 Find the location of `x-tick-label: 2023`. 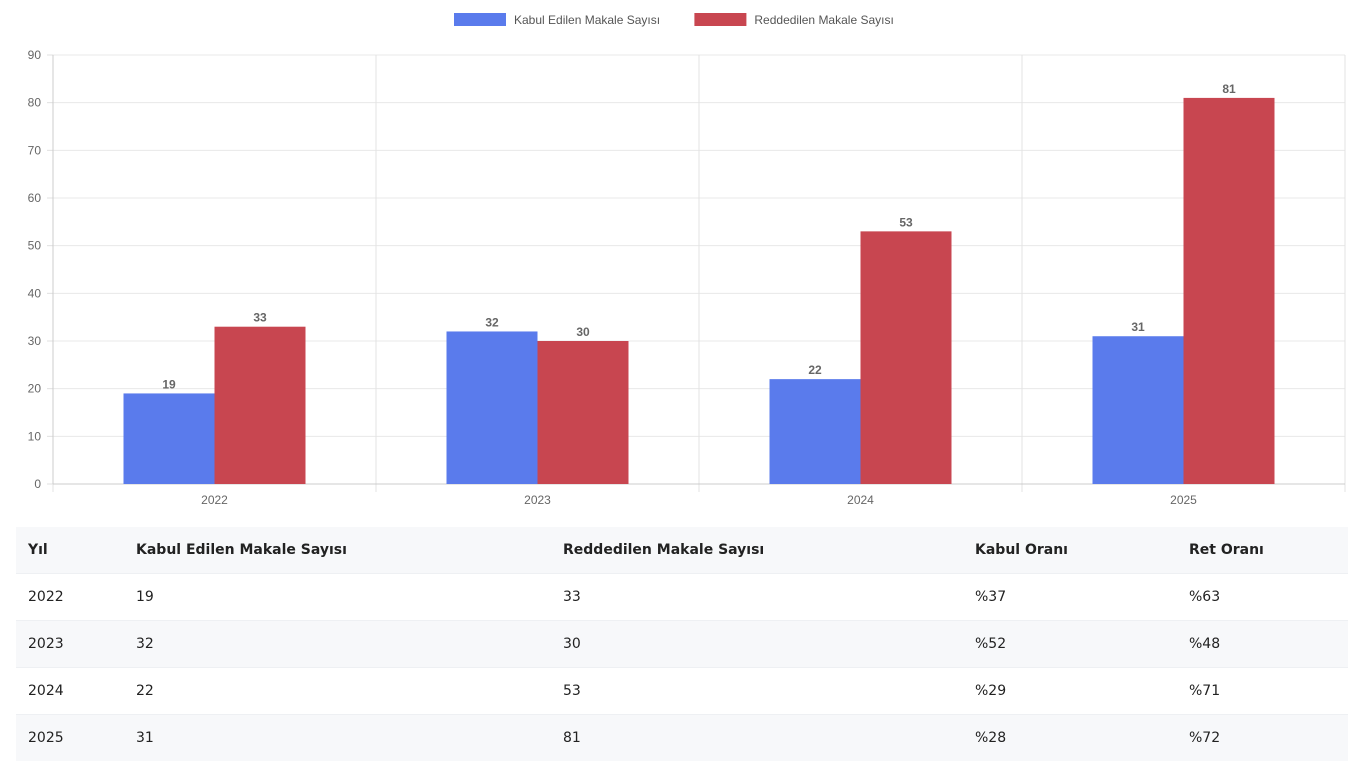

x-tick-label: 2023 is located at coordinates (537, 500).